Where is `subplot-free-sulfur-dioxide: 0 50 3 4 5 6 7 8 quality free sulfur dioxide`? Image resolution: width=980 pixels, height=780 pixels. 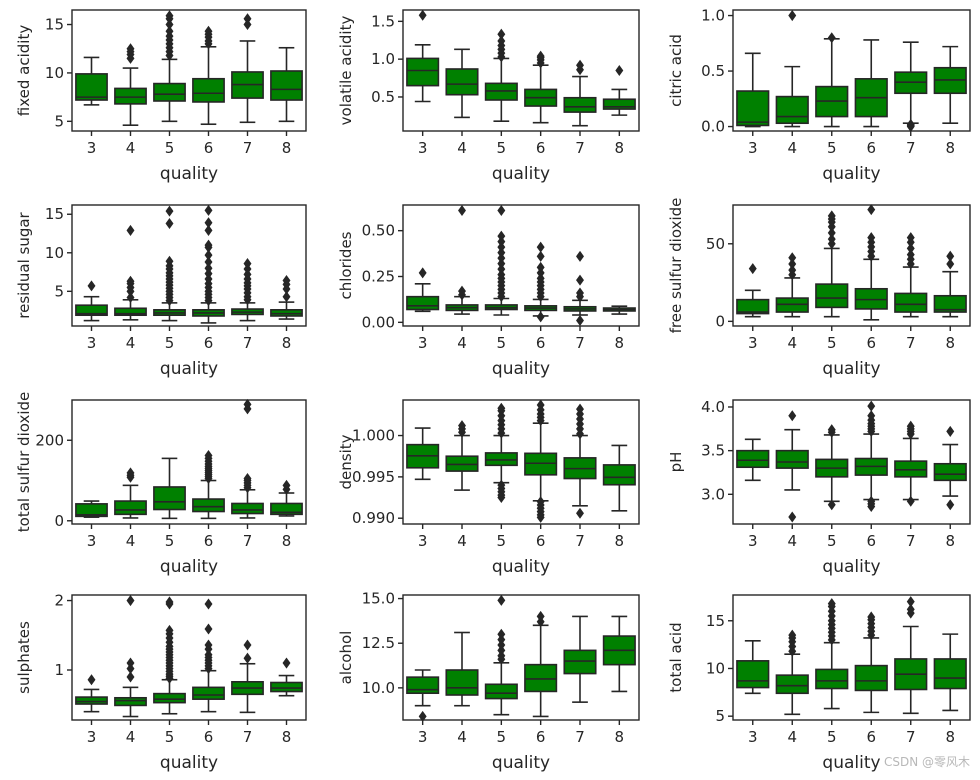
subplot-free-sulfur-dioxide: 0 50 3 4 5 6 7 8 quality free sulfur dioxide is located at coordinates (819, 288).